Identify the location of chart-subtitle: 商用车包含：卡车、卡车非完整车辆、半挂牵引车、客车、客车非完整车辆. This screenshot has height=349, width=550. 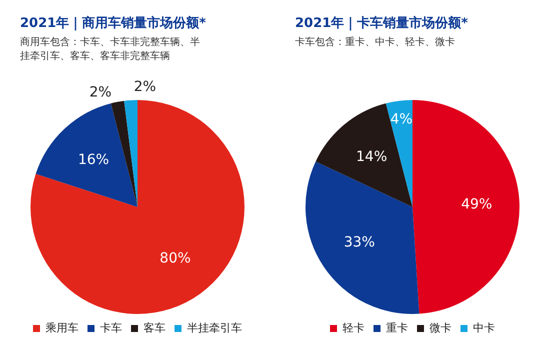
(110, 50).